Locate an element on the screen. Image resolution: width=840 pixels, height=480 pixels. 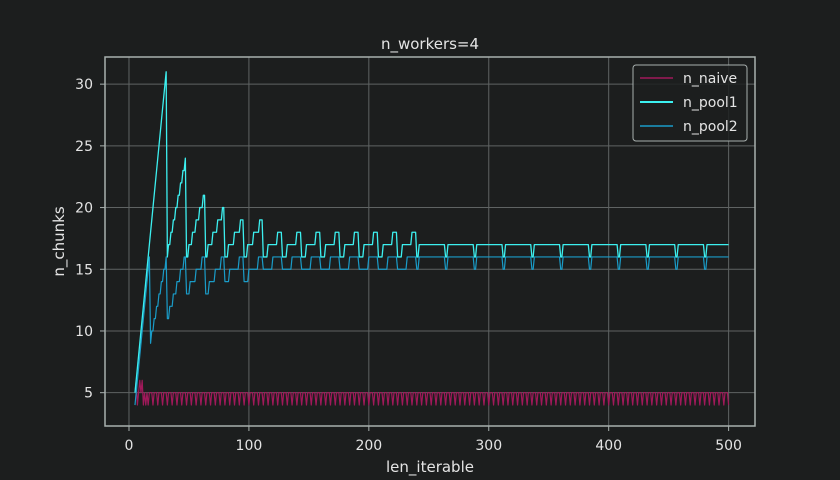
legend-label-n-pool2: n_pool2 is located at coordinates (710, 127).